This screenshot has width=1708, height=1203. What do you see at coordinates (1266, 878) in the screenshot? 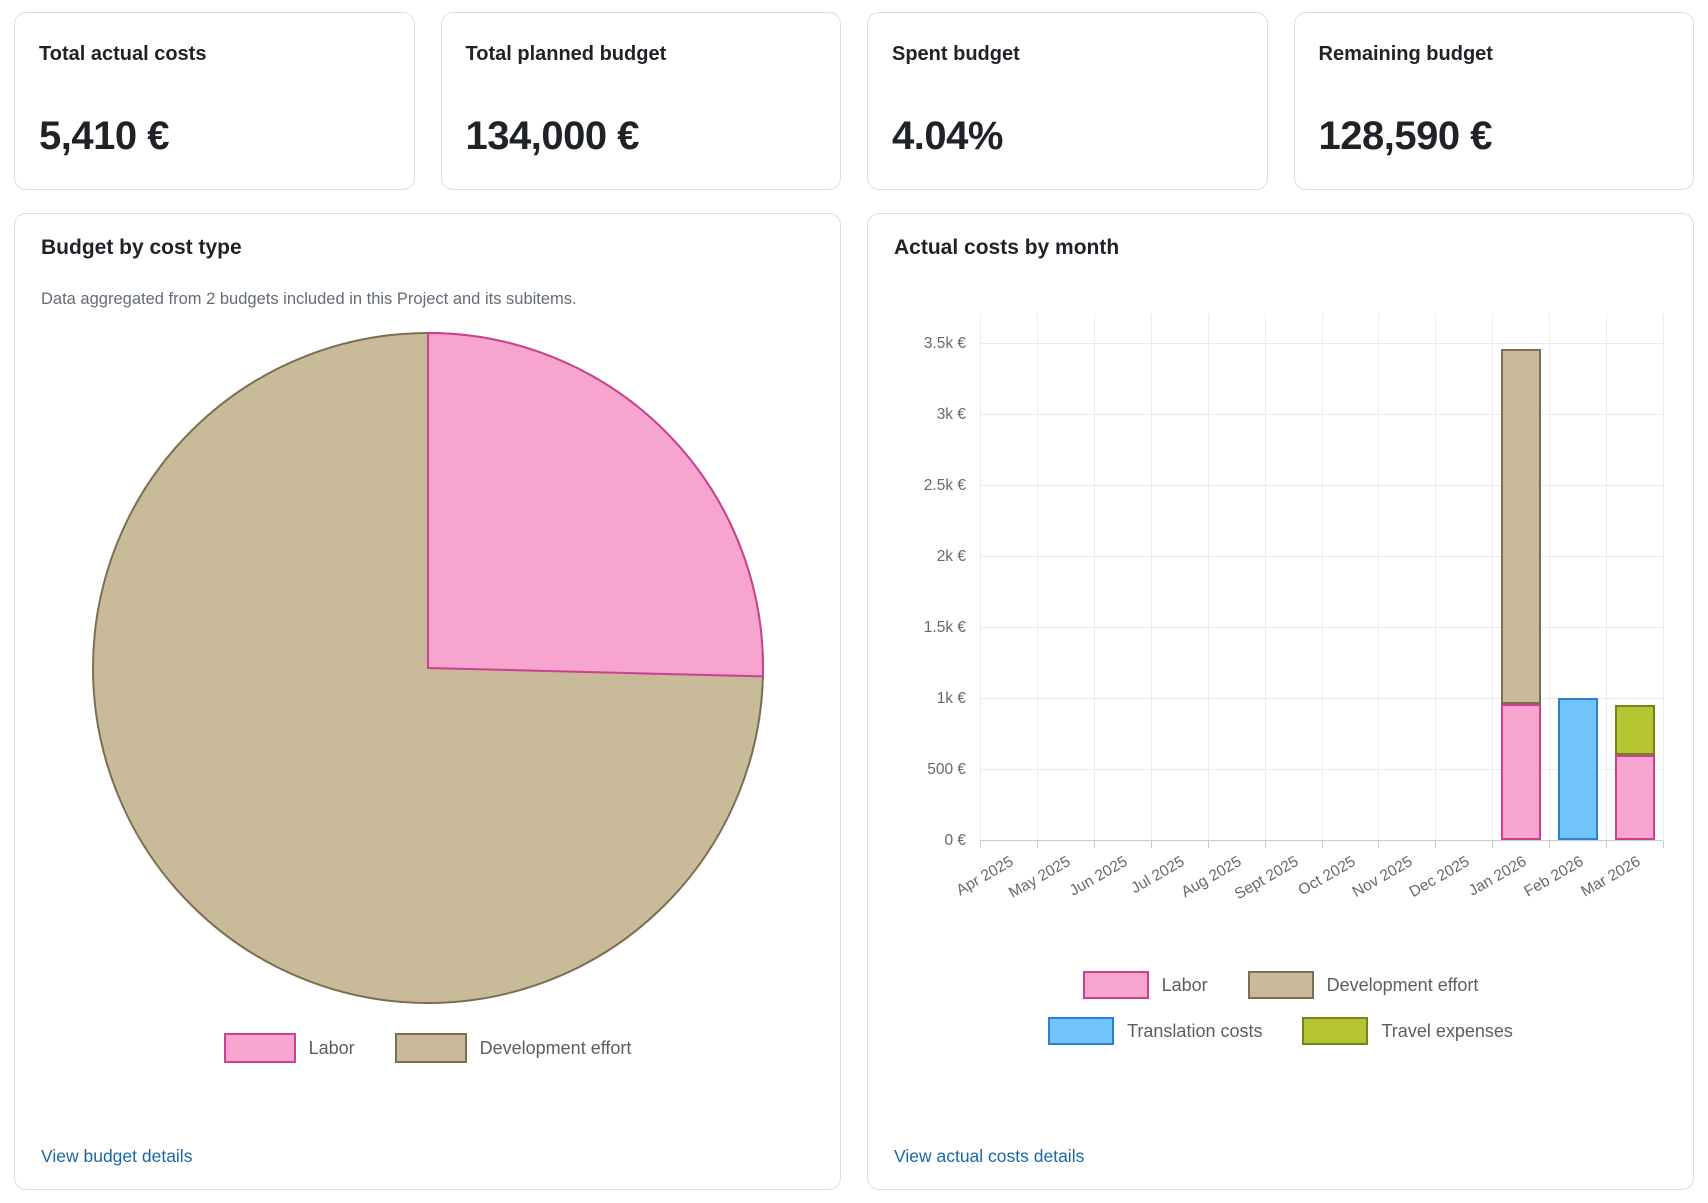
I see `x-axis-label-sept-2025: Sept 2025` at bounding box center [1266, 878].